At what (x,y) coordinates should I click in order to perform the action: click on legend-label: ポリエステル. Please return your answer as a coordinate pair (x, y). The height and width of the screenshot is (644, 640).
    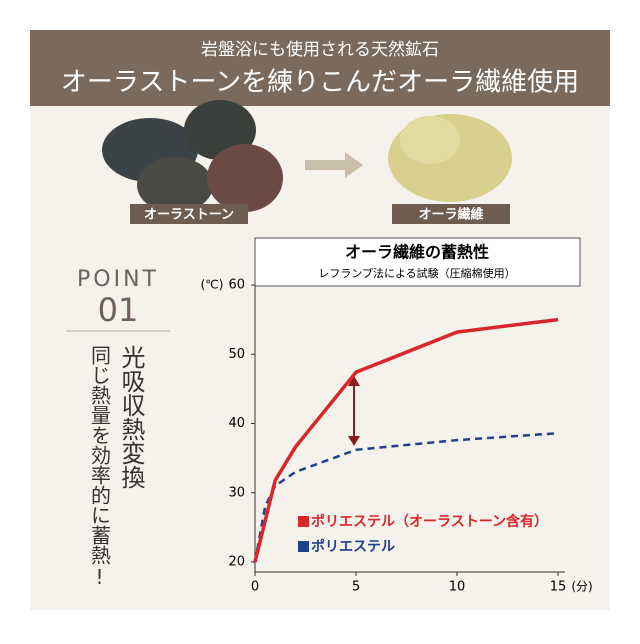
    Looking at the image, I should click on (353, 546).